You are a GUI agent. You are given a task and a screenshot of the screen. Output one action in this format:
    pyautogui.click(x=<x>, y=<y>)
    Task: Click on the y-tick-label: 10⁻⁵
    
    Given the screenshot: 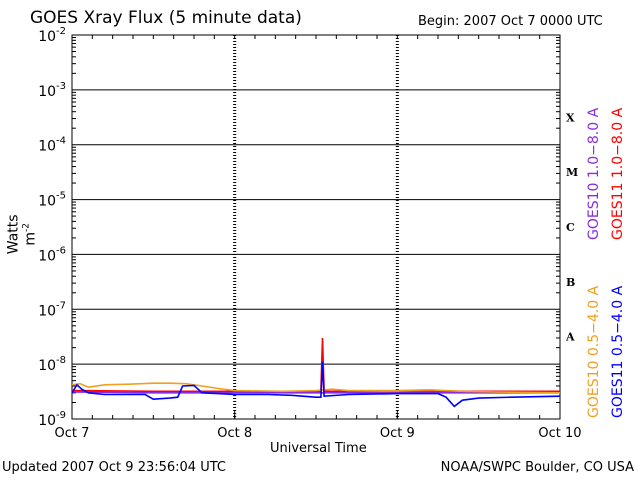 What is the action you would take?
    pyautogui.click(x=52, y=200)
    